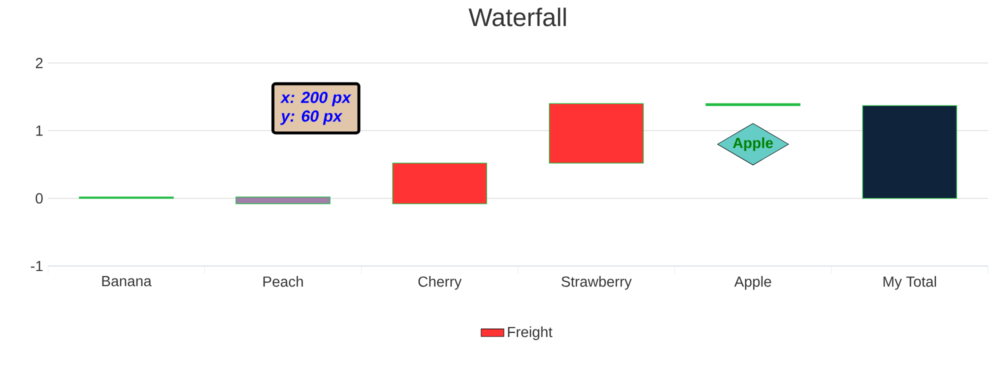  What do you see at coordinates (752, 144) in the screenshot?
I see `annotation: Apple` at bounding box center [752, 144].